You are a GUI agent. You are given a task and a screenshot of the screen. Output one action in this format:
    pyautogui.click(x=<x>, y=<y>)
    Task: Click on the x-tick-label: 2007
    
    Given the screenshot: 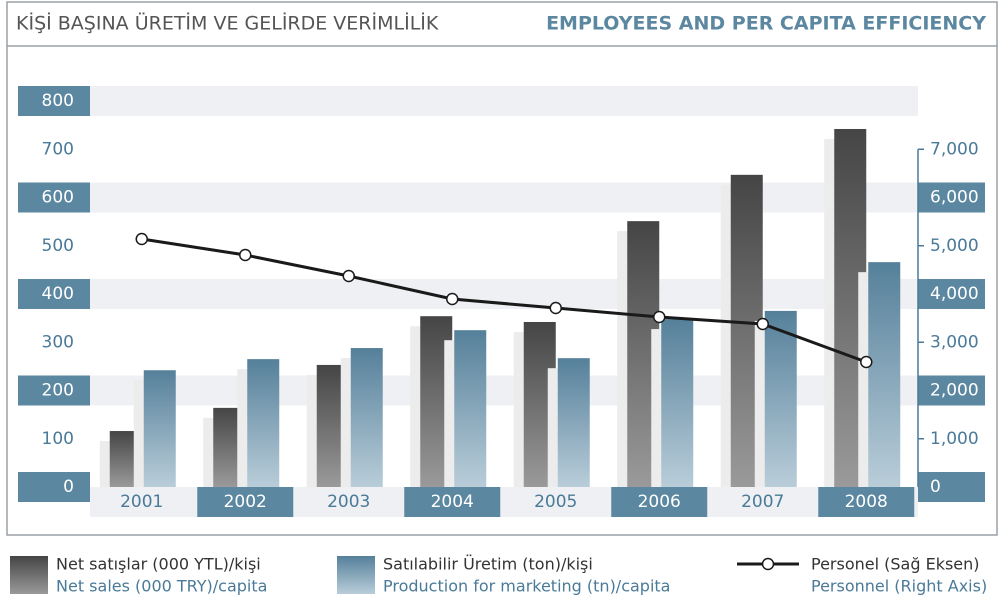 What is the action you would take?
    pyautogui.click(x=762, y=502)
    